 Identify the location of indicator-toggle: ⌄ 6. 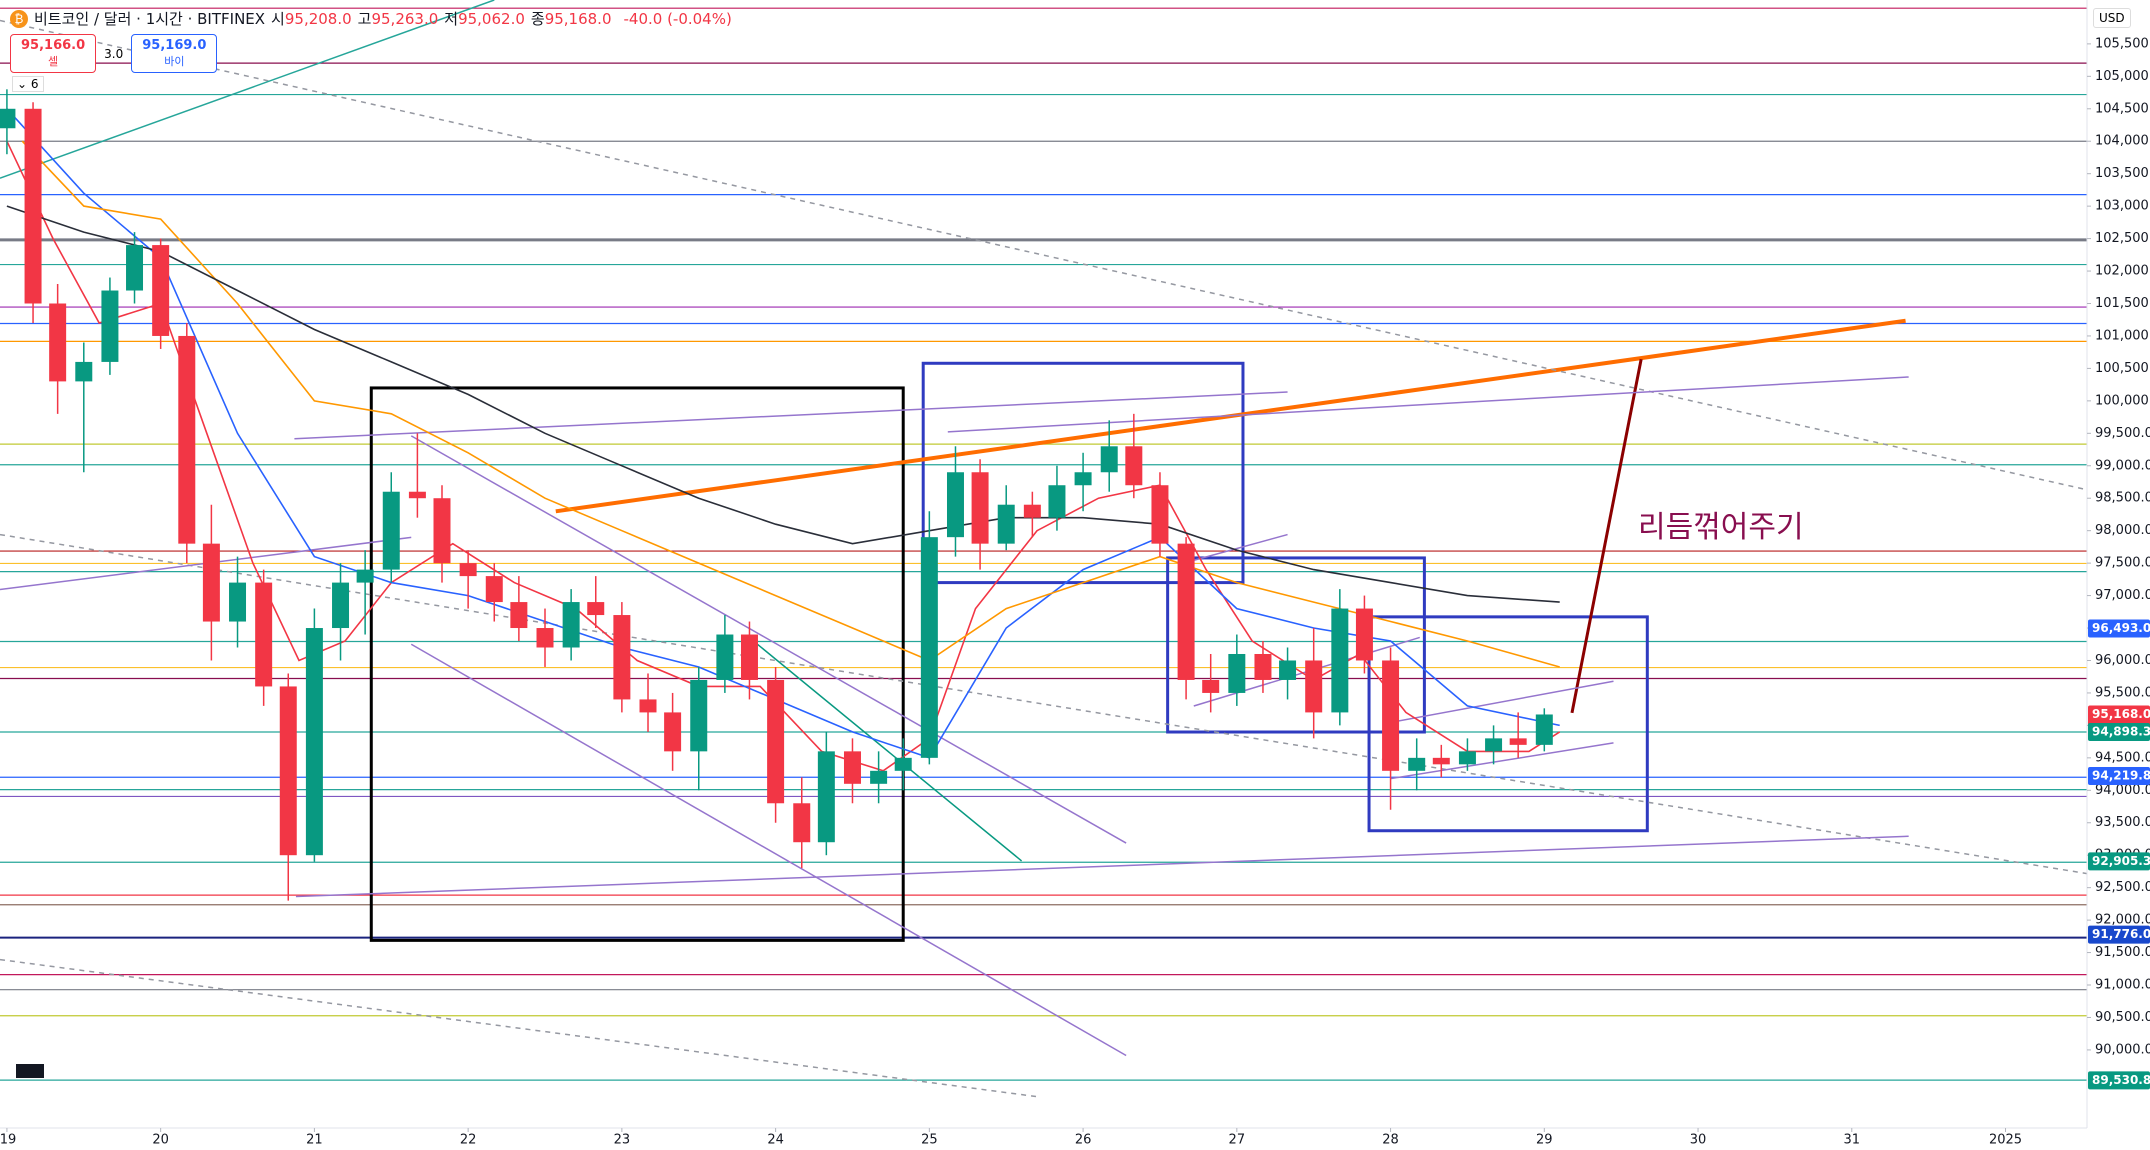
(28, 84).